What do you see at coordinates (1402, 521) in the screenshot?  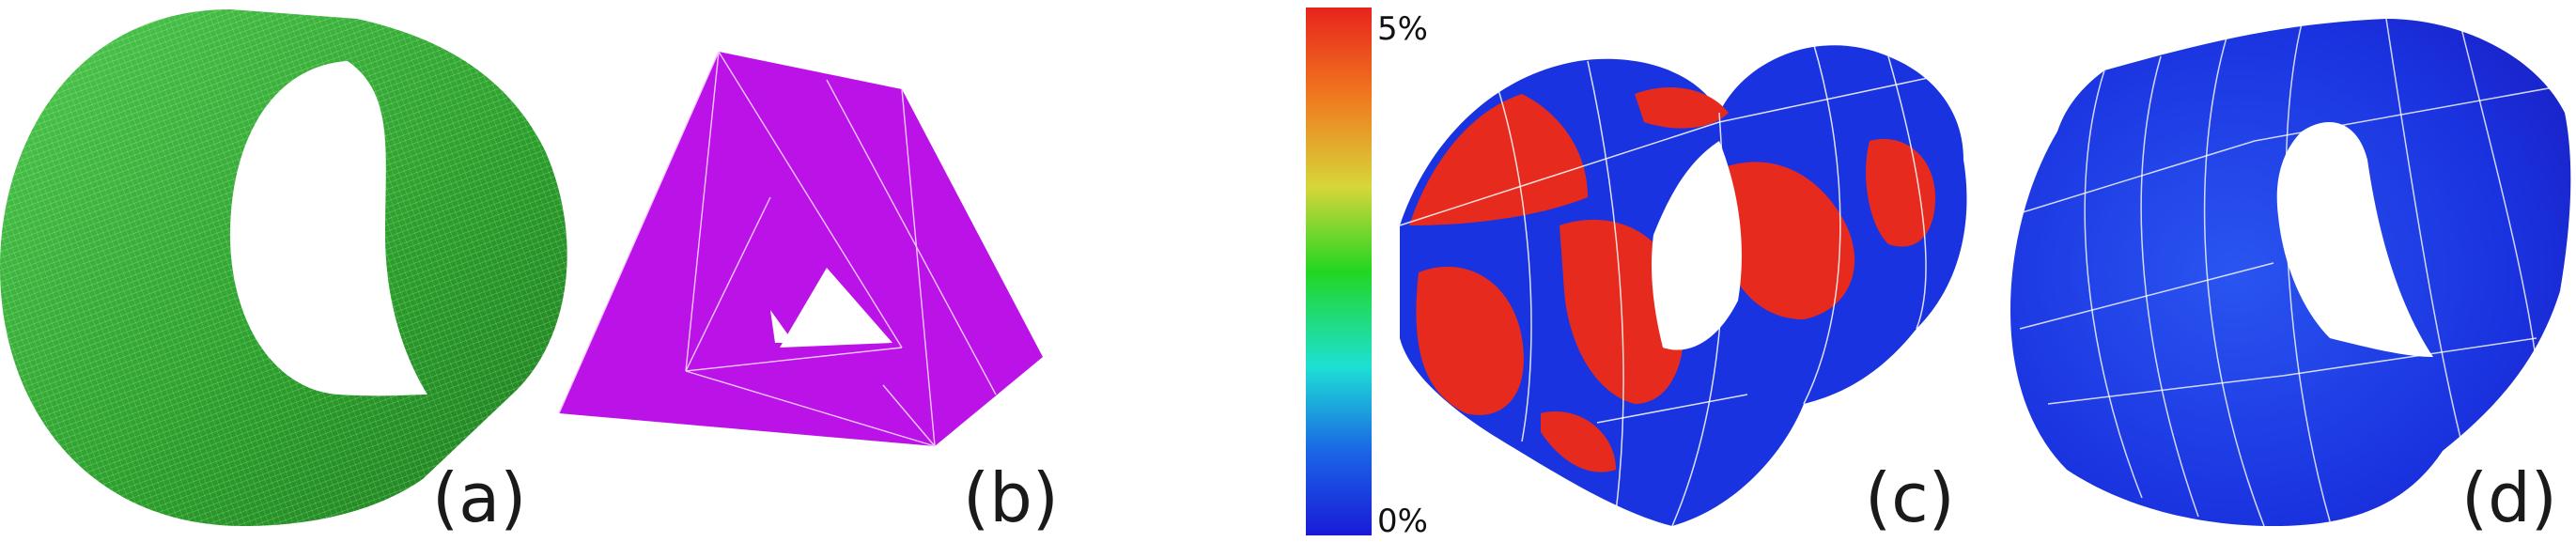 I see `colorbar-min-label: 0%` at bounding box center [1402, 521].